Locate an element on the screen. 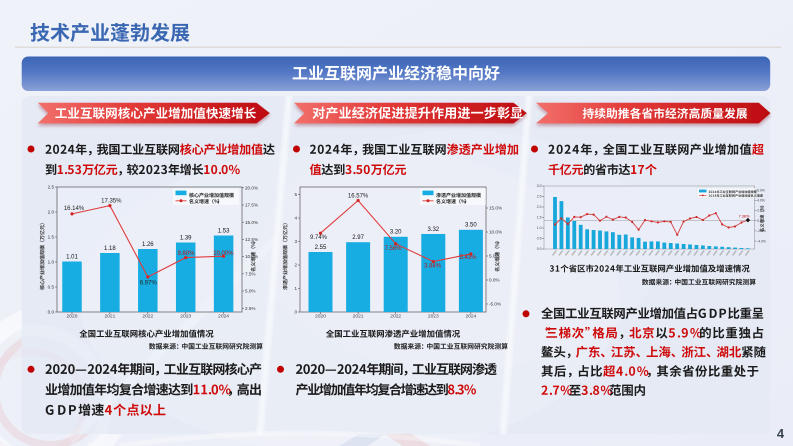 The image size is (793, 446). svg-text: 10.00% is located at coordinates (223, 254).